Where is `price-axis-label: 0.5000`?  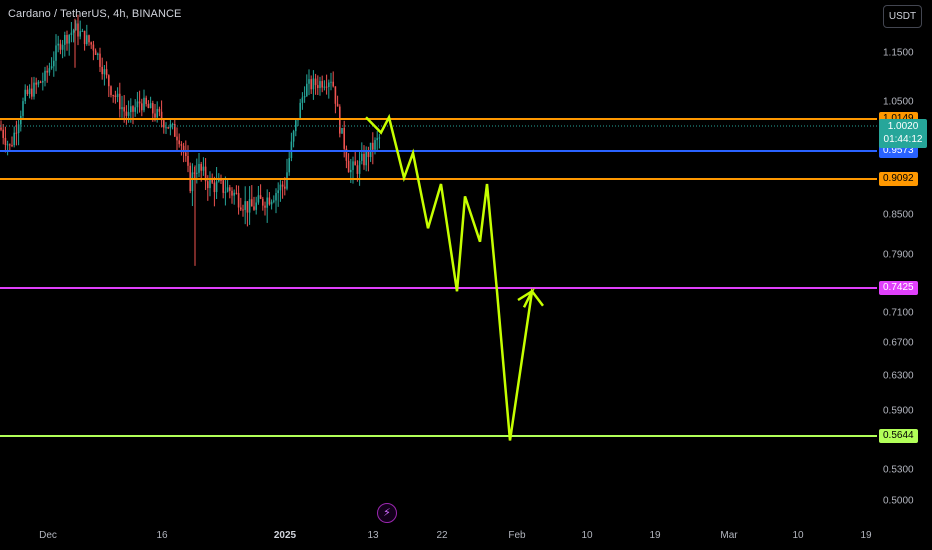
price-axis-label: 0.5000 is located at coordinates (898, 501).